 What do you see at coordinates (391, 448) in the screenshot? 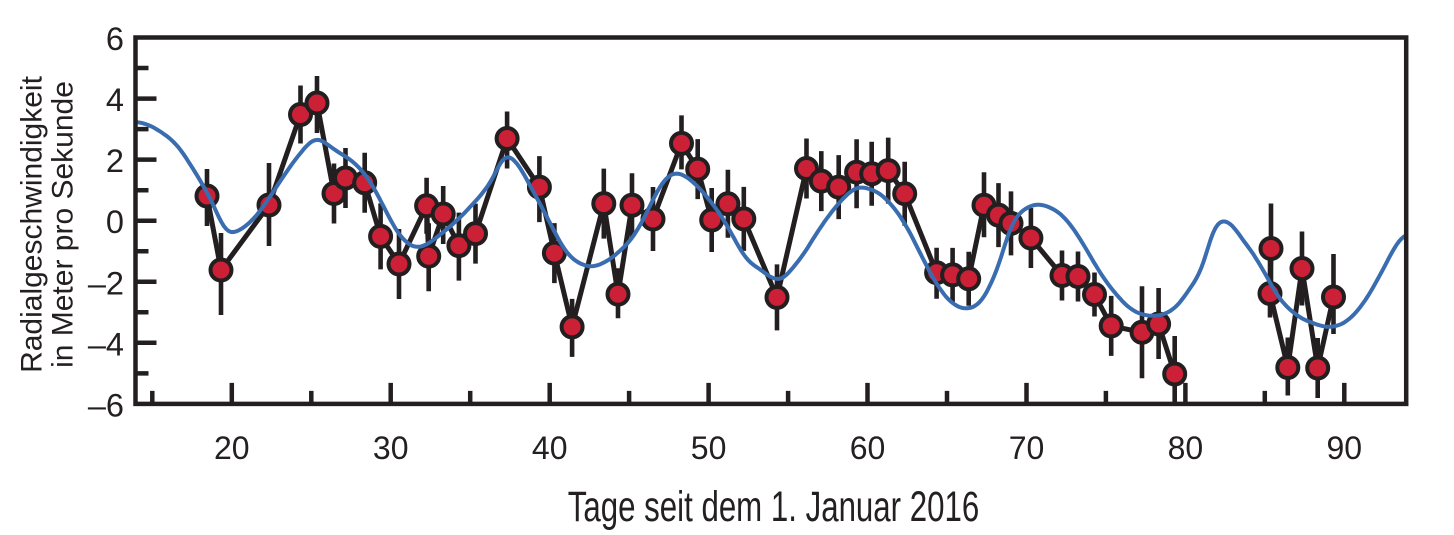
I see `svg-text: 30` at bounding box center [391, 448].